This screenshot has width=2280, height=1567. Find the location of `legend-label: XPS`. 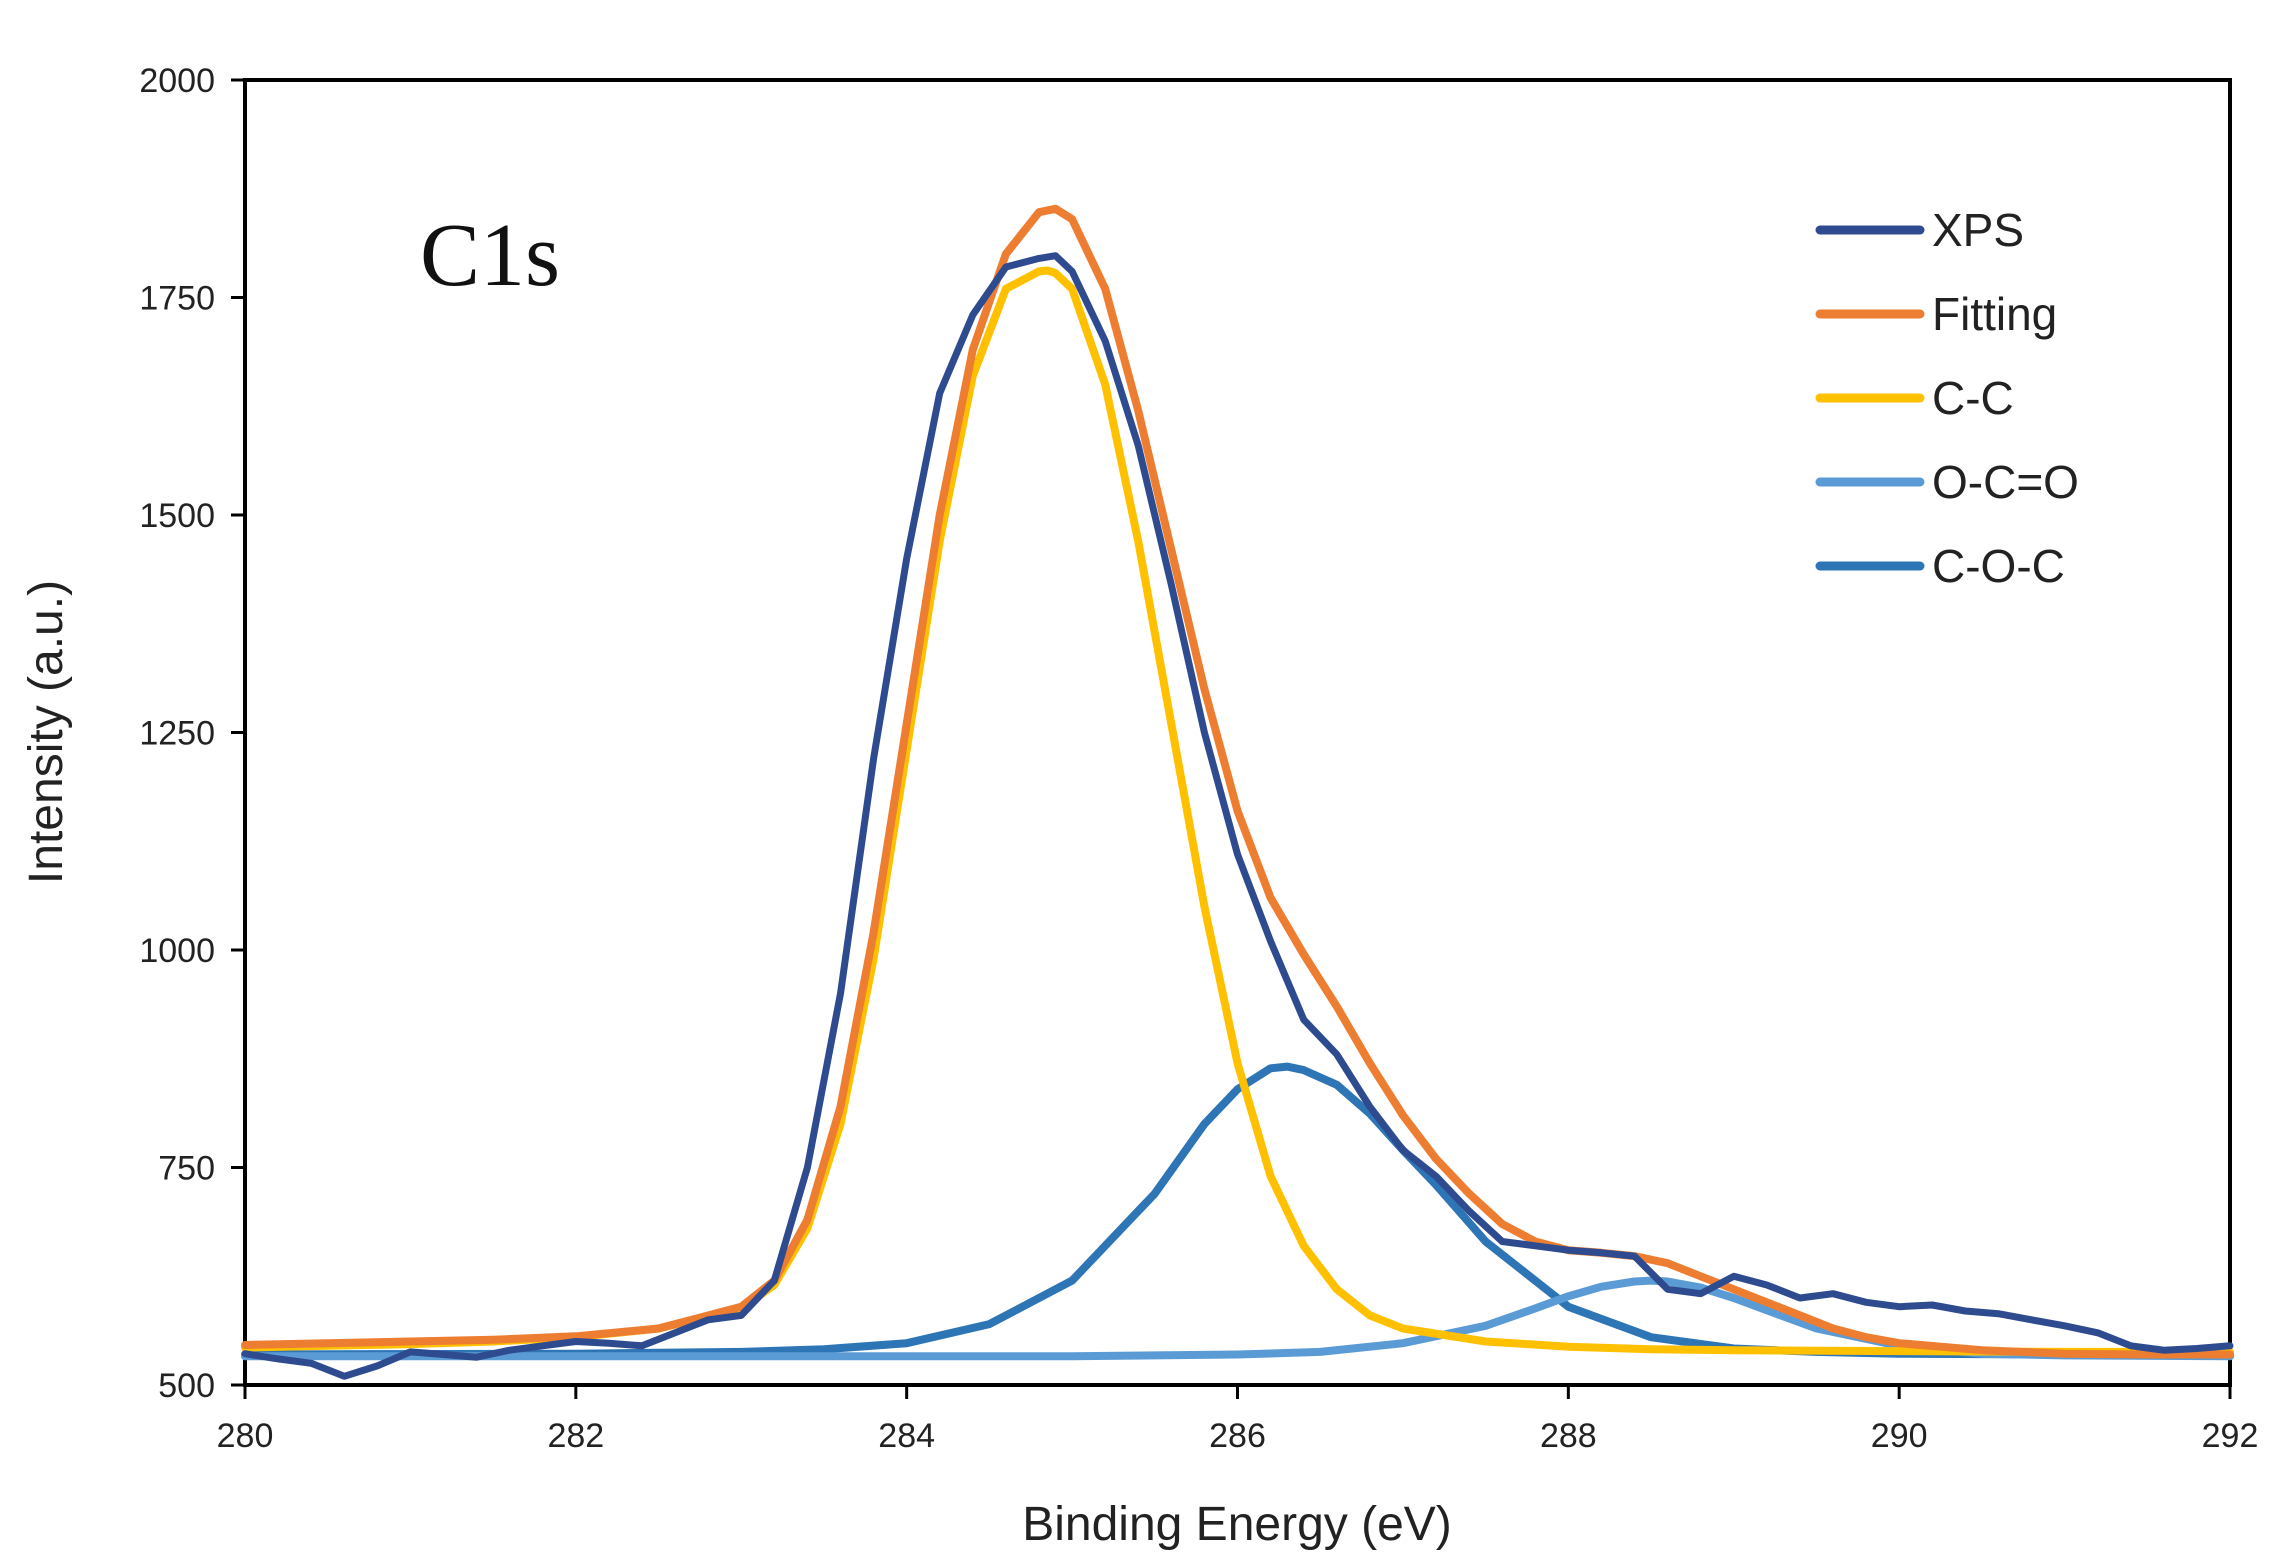

legend-label: XPS is located at coordinates (1978, 230).